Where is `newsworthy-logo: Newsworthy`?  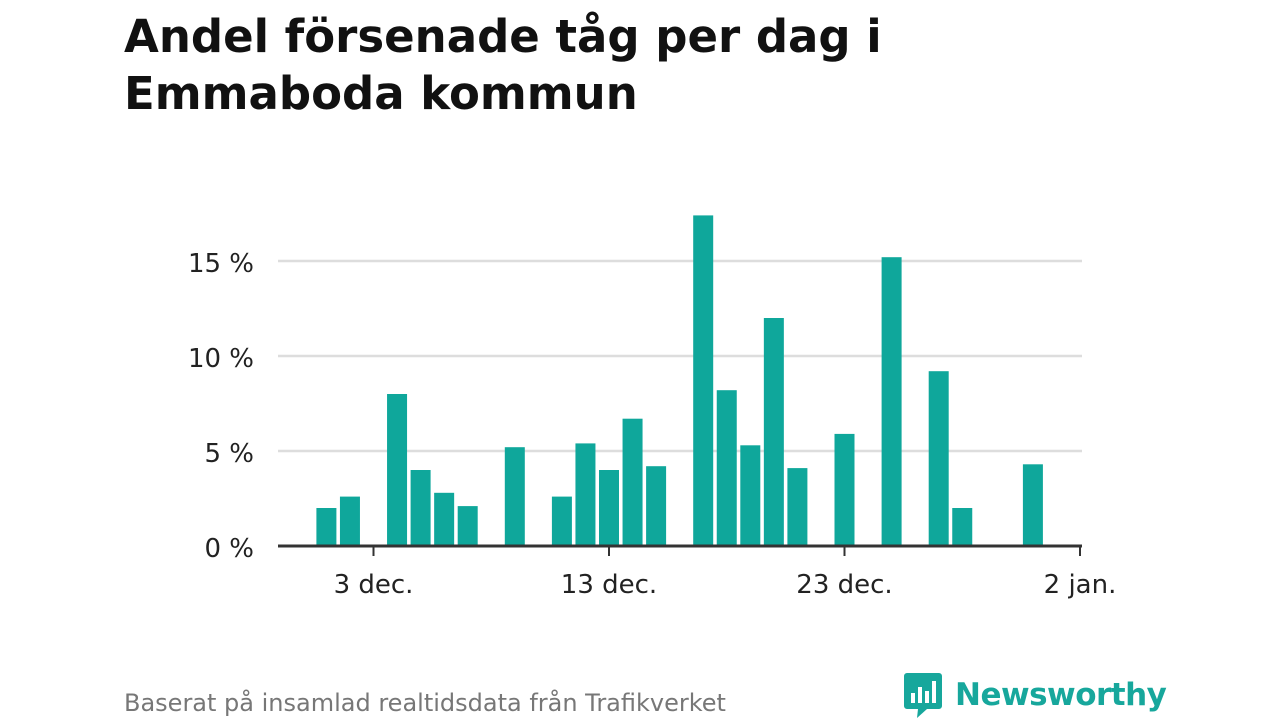 newsworthy-logo: Newsworthy is located at coordinates (1035, 695).